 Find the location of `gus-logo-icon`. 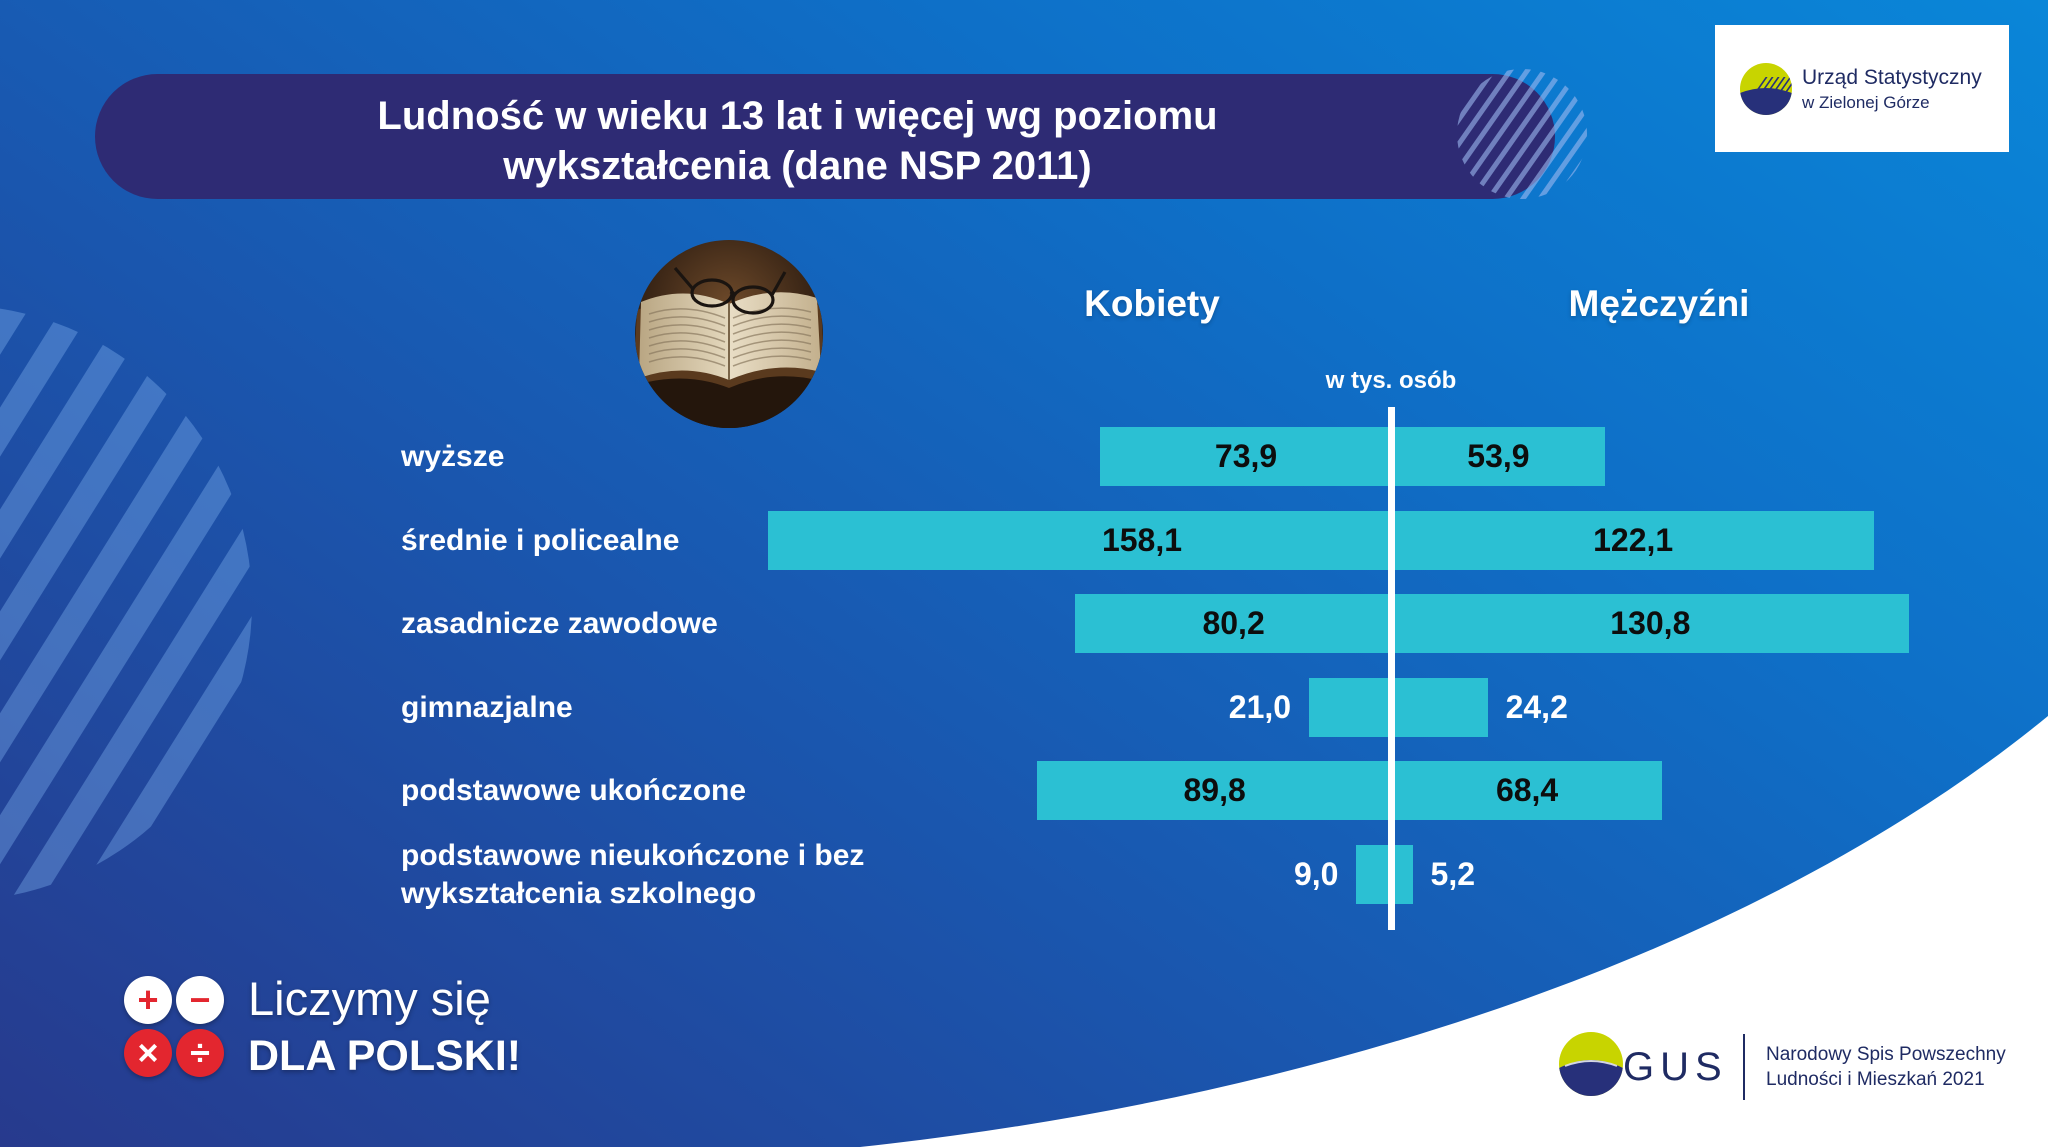

gus-logo-icon is located at coordinates (1591, 1064).